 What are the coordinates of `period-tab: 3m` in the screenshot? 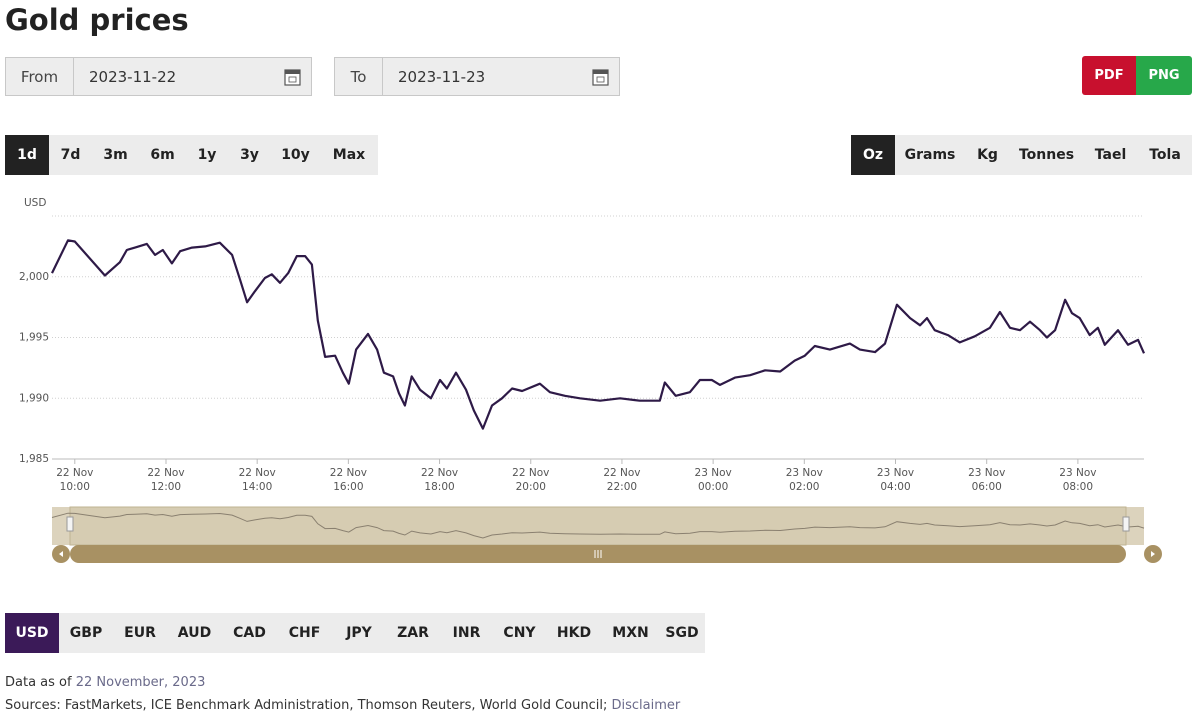 It's located at (115, 155).